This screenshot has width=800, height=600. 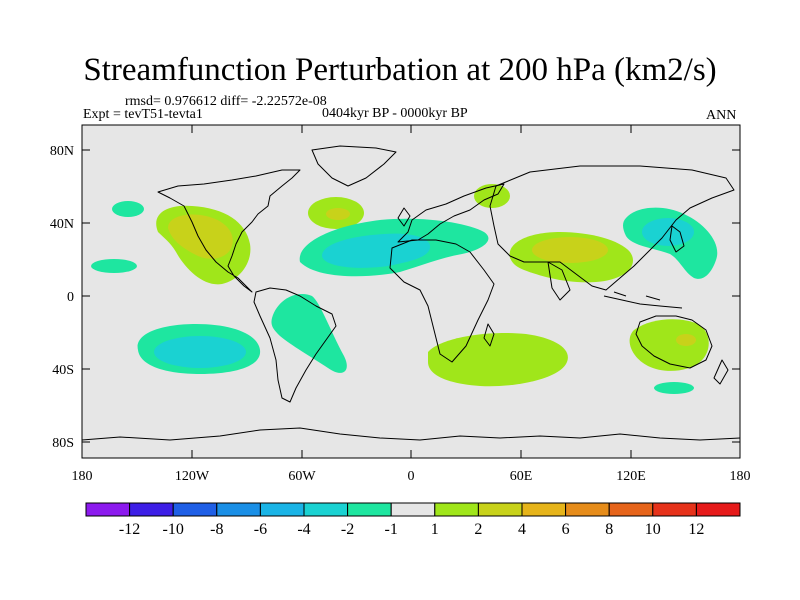 What do you see at coordinates (669, 345) in the screenshot?
I see `anomaly-australia` at bounding box center [669, 345].